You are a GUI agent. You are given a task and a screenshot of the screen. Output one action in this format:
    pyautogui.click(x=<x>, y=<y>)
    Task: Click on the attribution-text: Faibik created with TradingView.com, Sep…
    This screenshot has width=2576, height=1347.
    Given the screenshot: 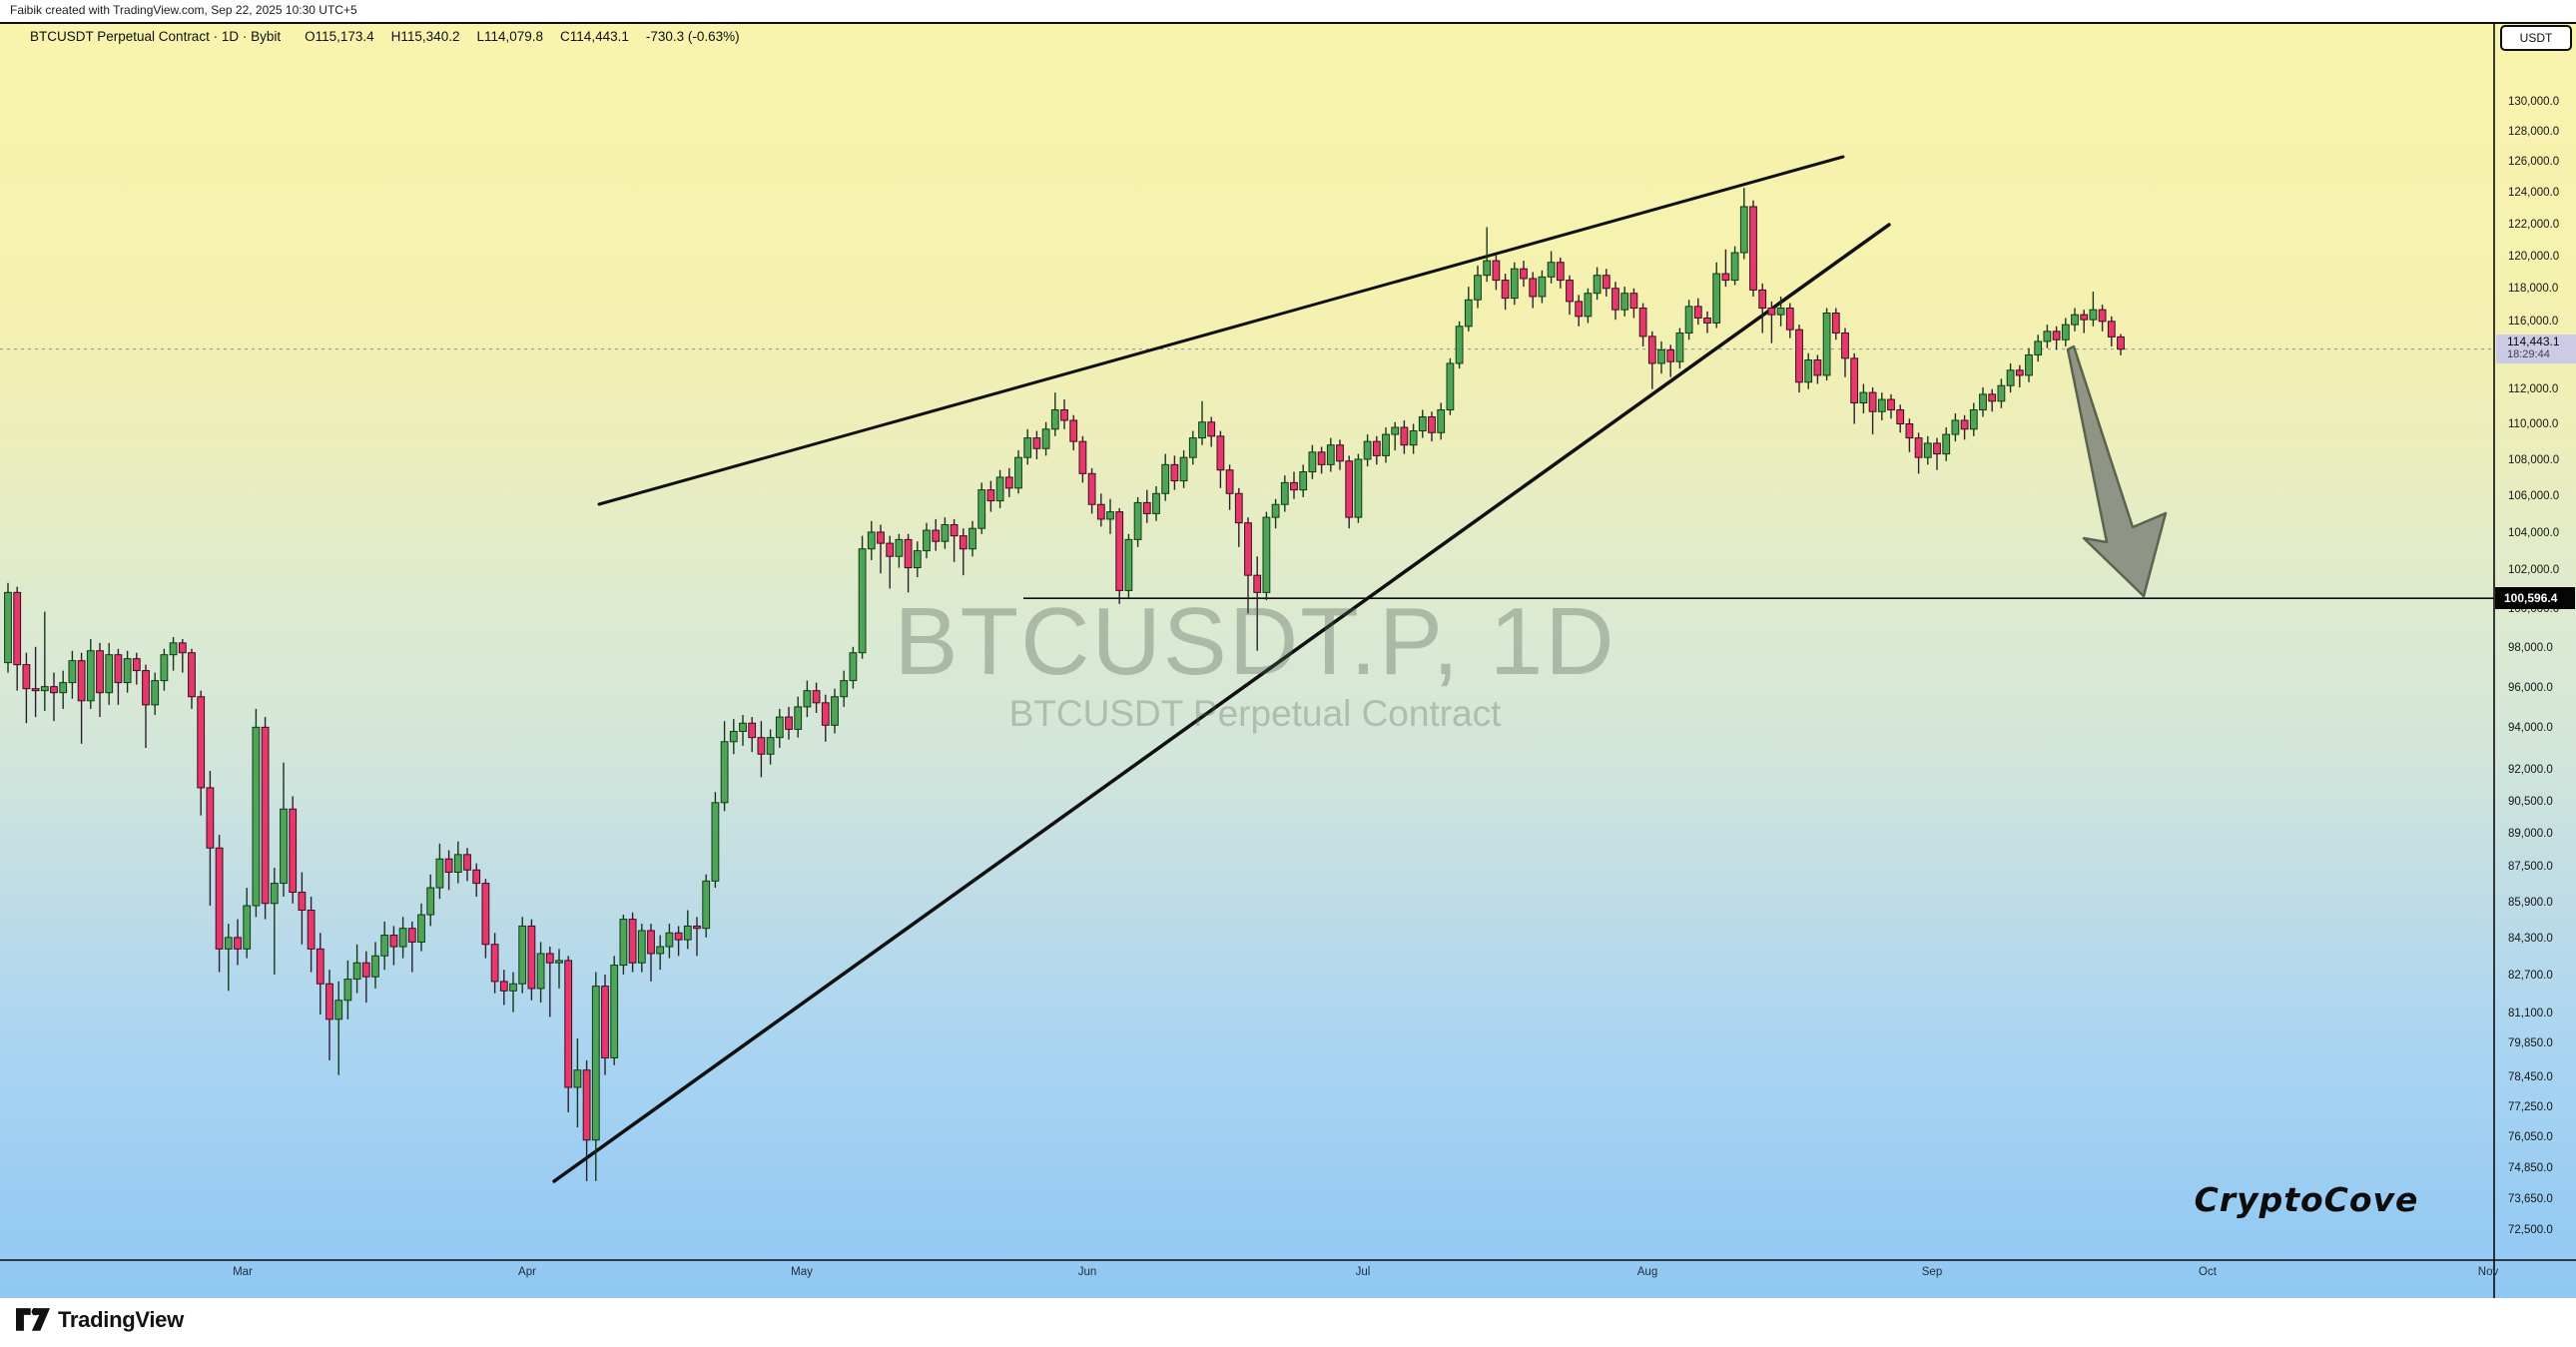 What is the action you would take?
    pyautogui.click(x=183, y=10)
    